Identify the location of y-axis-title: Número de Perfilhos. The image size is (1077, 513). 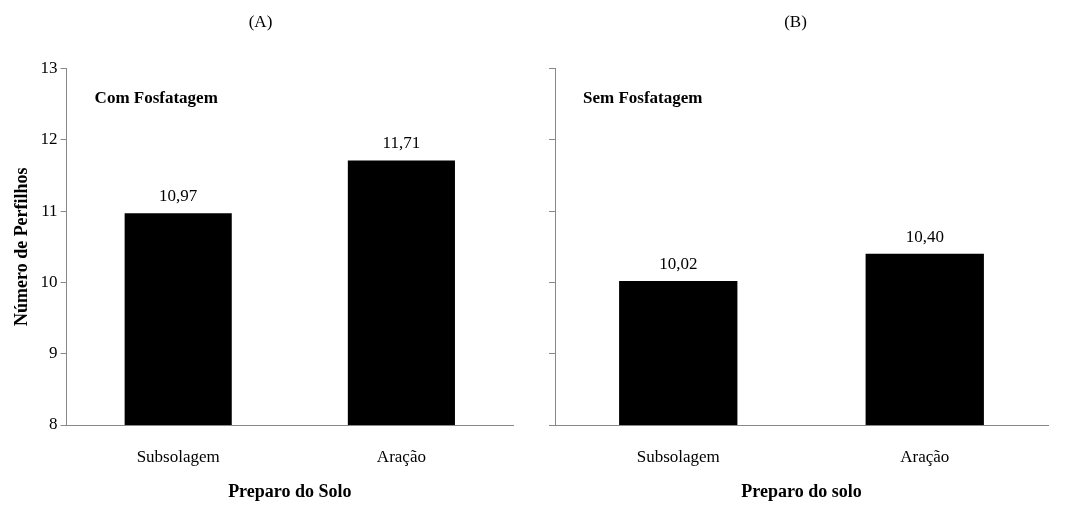
(21, 247).